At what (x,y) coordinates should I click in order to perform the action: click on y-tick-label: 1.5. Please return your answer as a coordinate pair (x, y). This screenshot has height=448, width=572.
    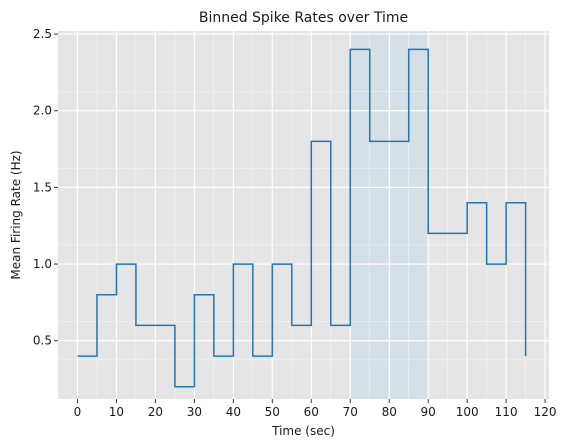
    Looking at the image, I should click on (42, 187).